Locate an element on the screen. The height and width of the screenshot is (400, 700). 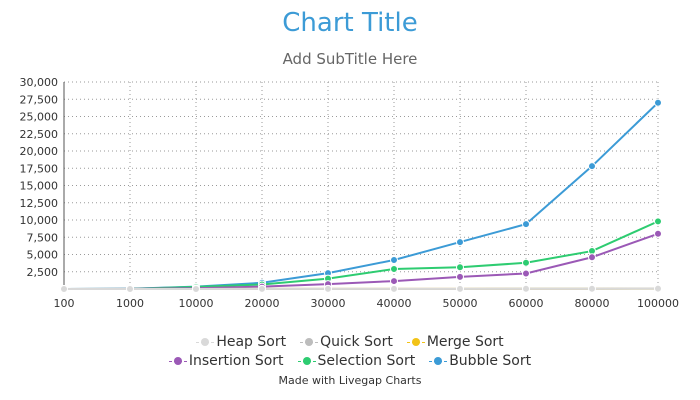
legend-item: Heap Sort is located at coordinates (241, 342).